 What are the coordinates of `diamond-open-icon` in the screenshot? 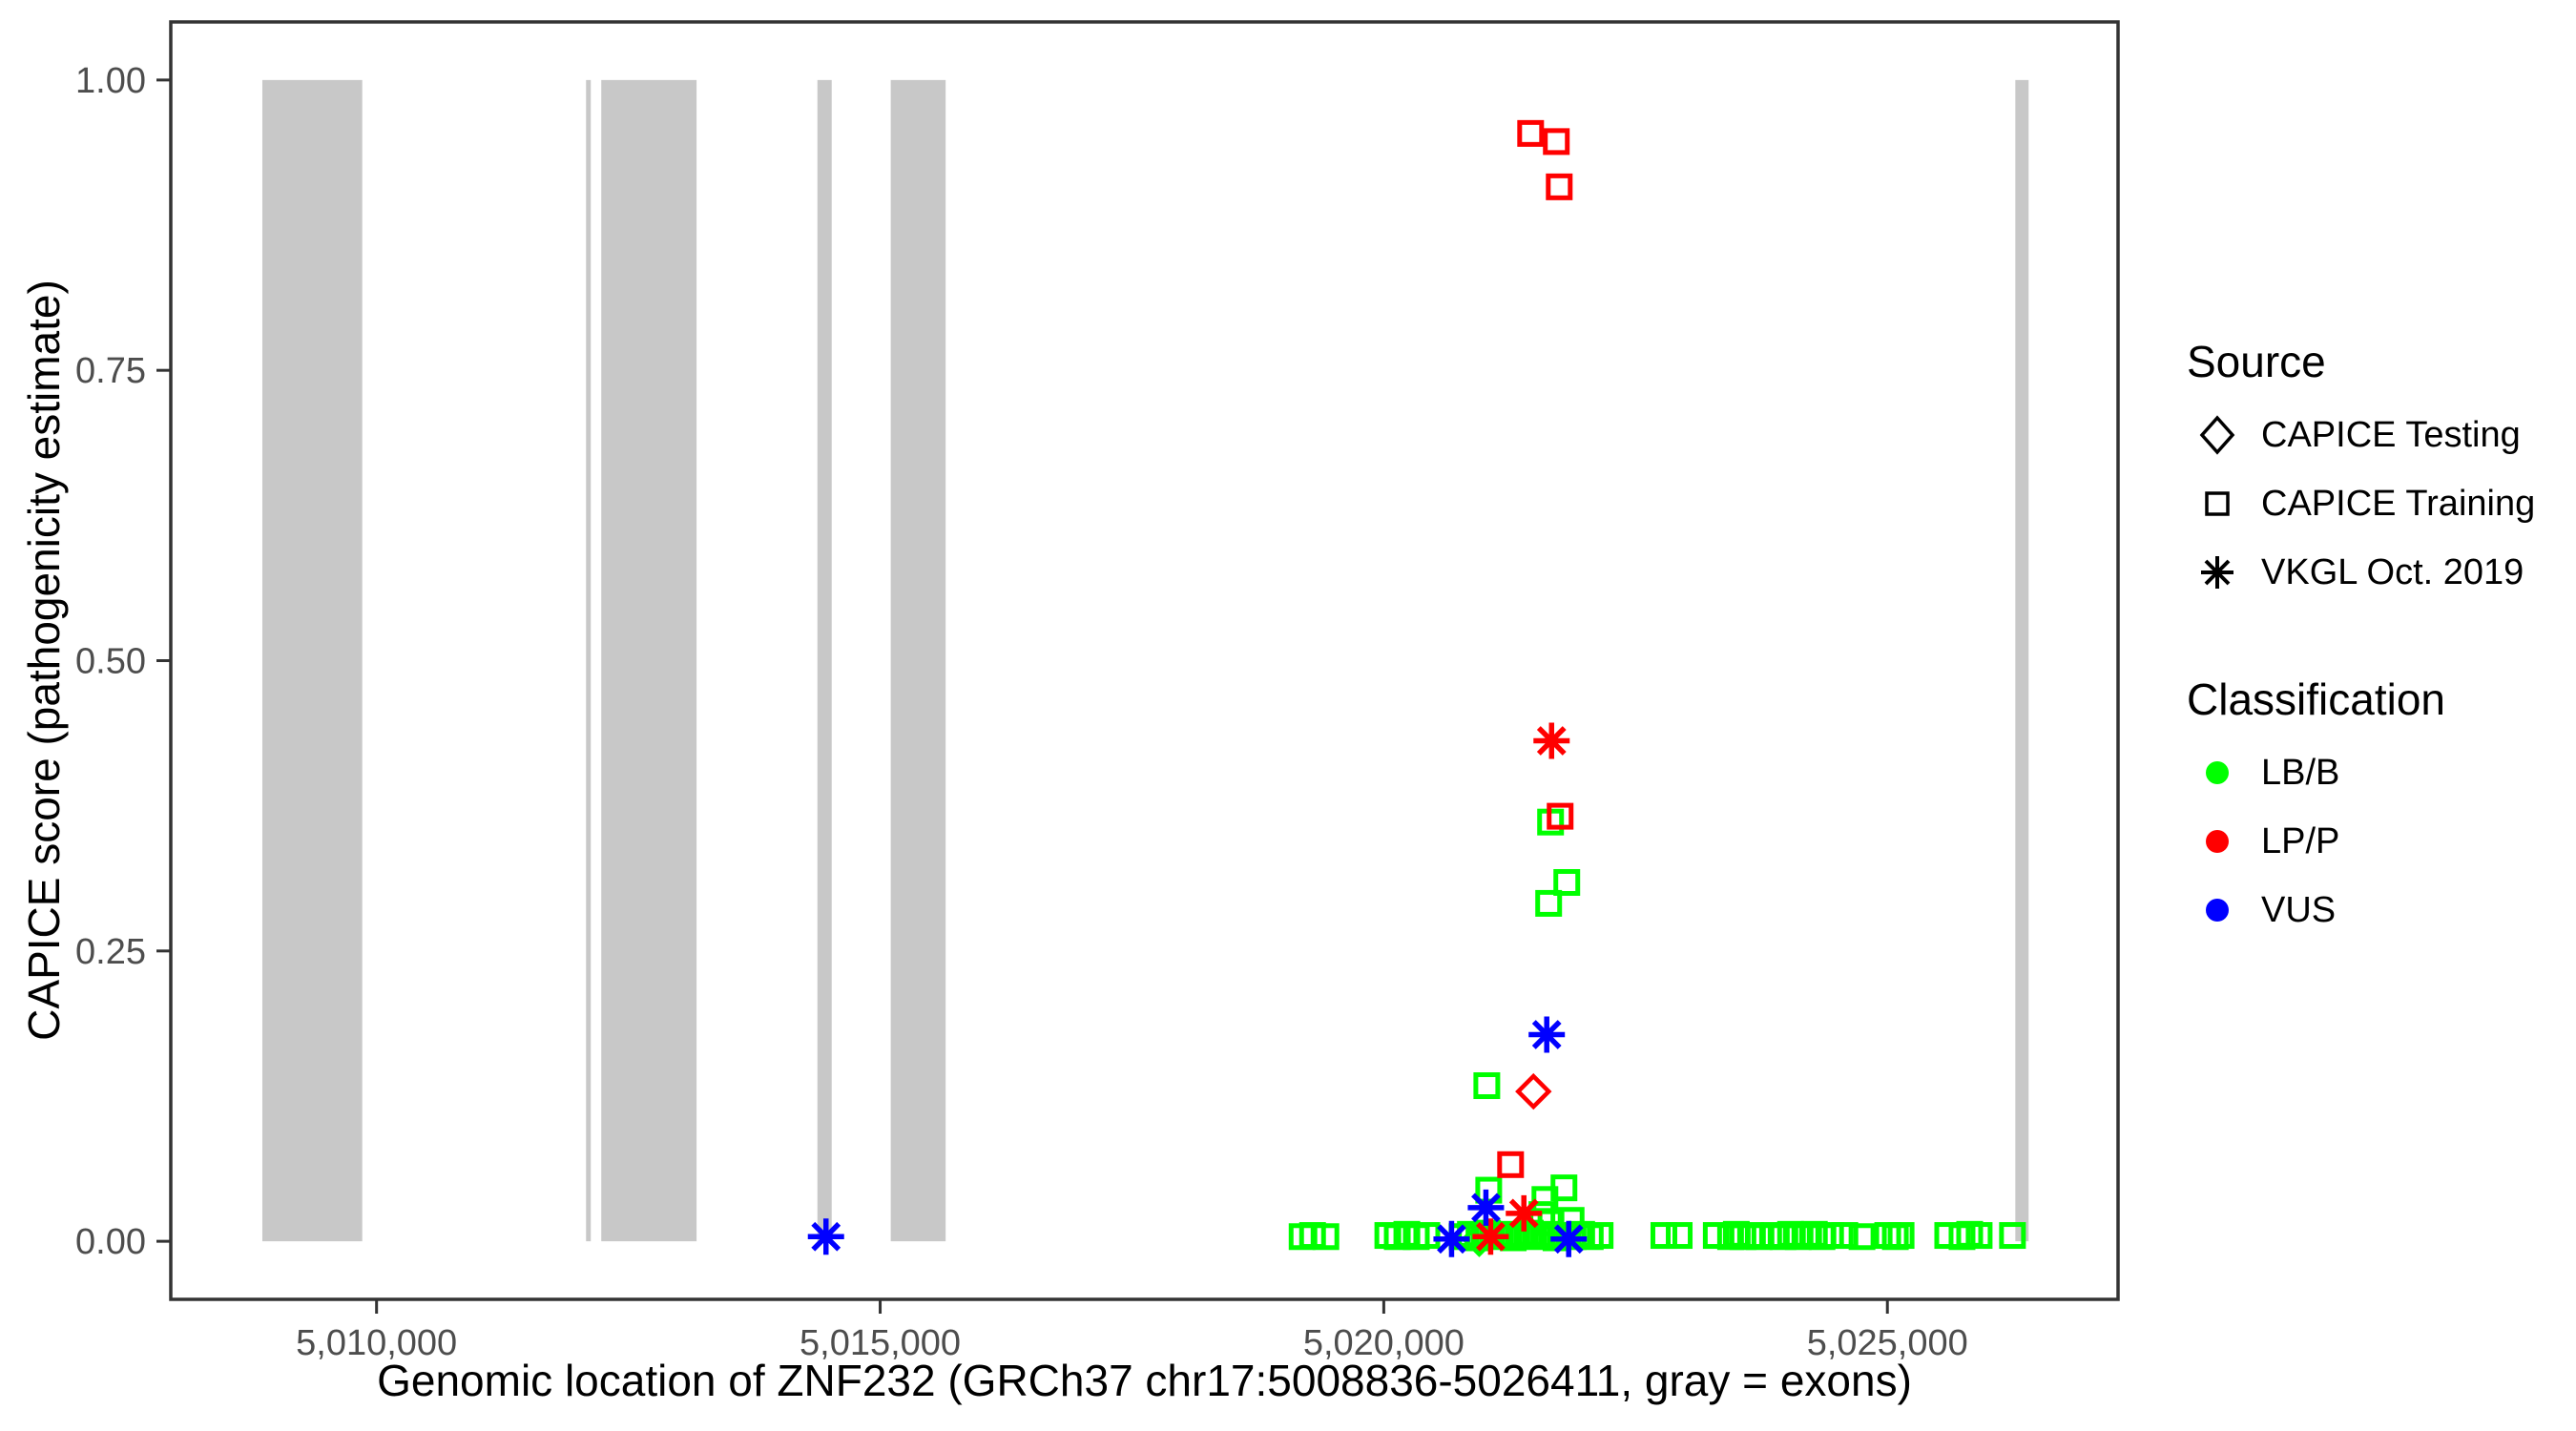 It's located at (2217, 435).